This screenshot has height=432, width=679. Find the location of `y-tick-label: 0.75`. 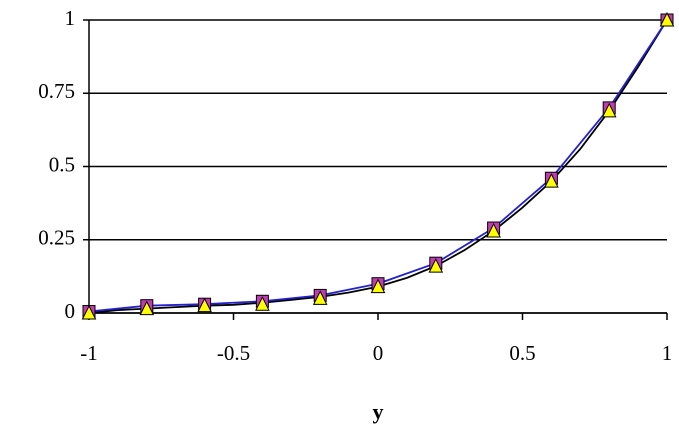

y-tick-label: 0.75 is located at coordinates (56, 91).